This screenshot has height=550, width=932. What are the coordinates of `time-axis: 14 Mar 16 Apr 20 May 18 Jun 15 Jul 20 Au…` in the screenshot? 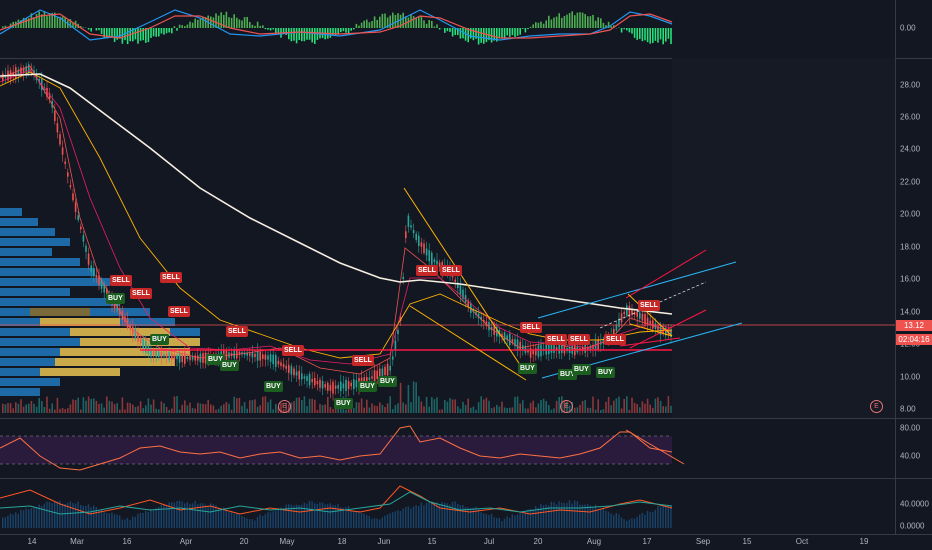 It's located at (466, 542).